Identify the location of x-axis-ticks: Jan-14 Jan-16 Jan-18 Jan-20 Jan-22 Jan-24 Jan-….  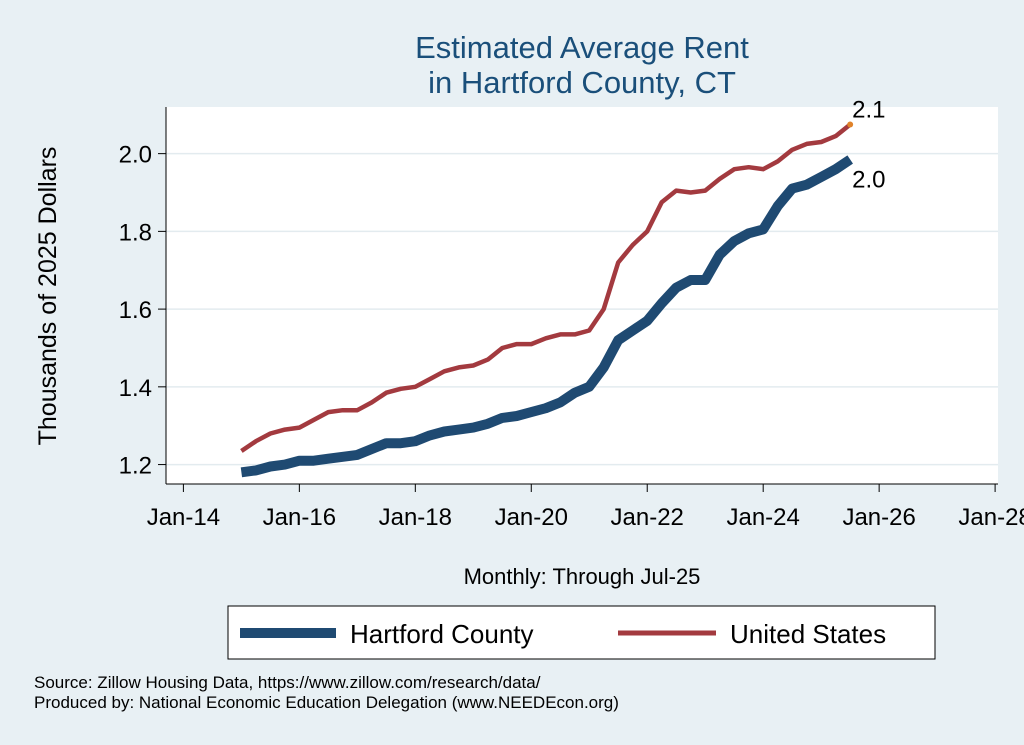
(585, 507).